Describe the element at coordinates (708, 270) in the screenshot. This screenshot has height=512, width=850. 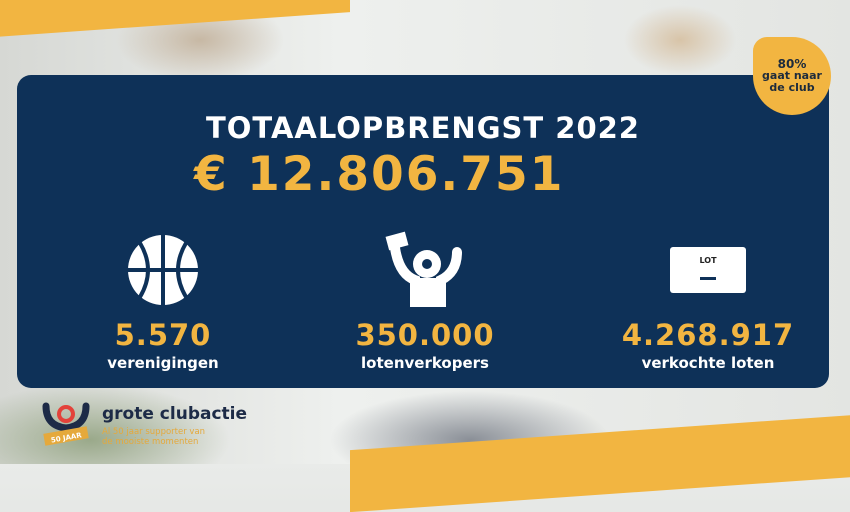
I see `lottery-ticket-icon: LOT` at that location.